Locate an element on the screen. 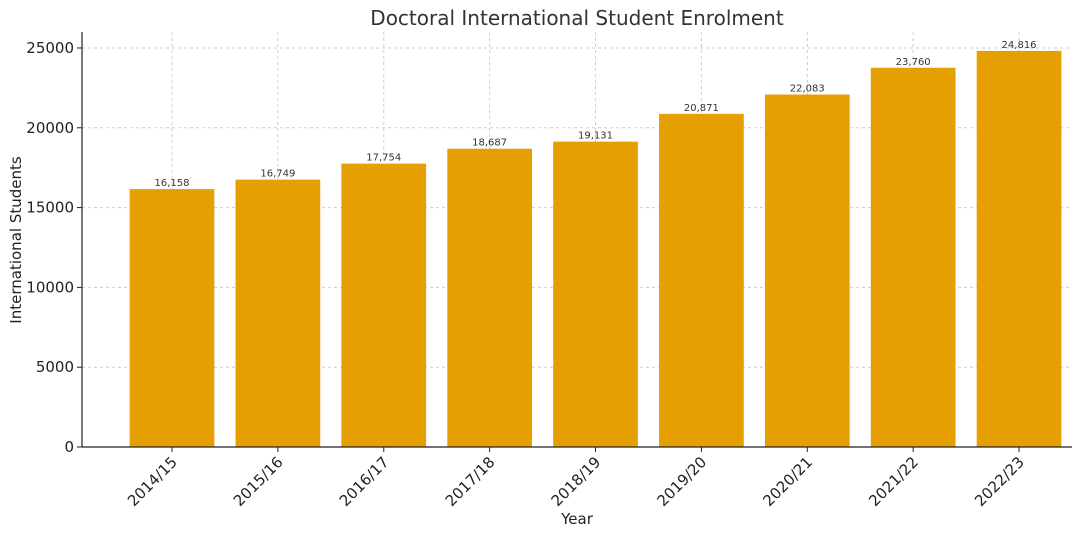  y-tick-label: 15000 is located at coordinates (50, 208).